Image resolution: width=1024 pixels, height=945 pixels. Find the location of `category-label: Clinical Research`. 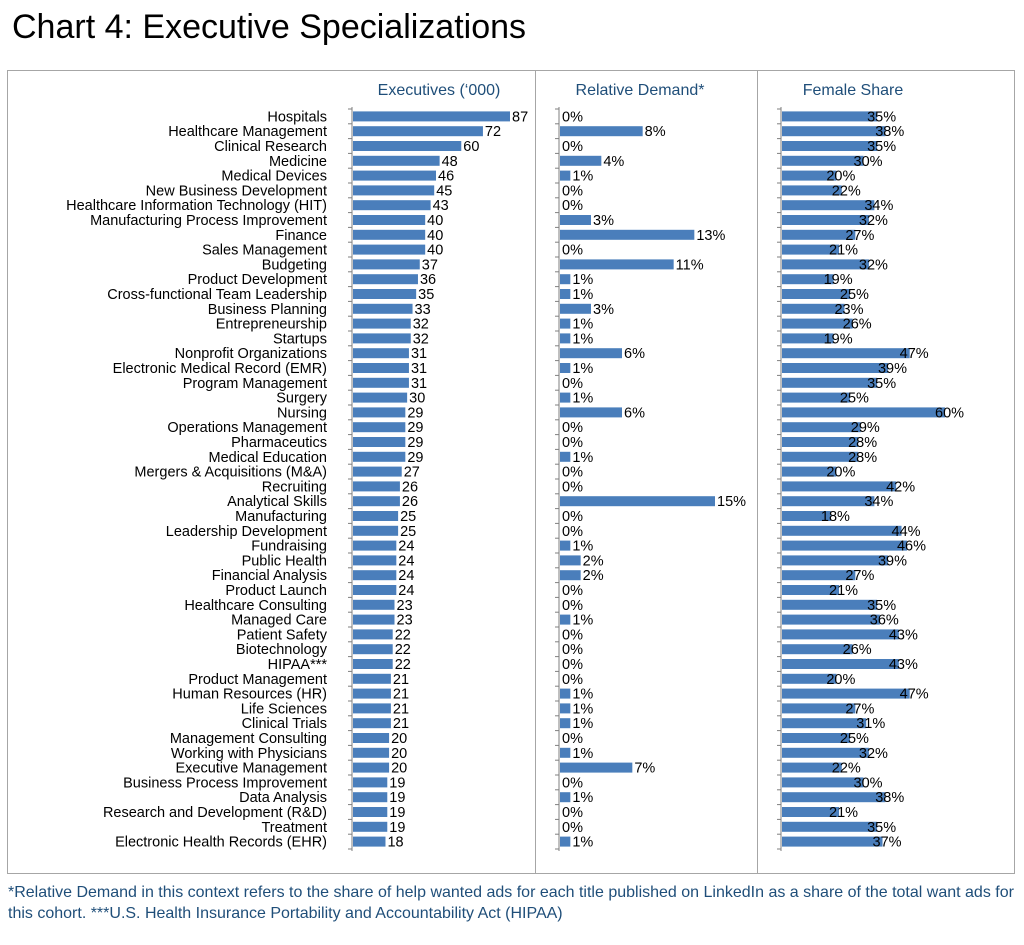

category-label: Clinical Research is located at coordinates (270, 147).